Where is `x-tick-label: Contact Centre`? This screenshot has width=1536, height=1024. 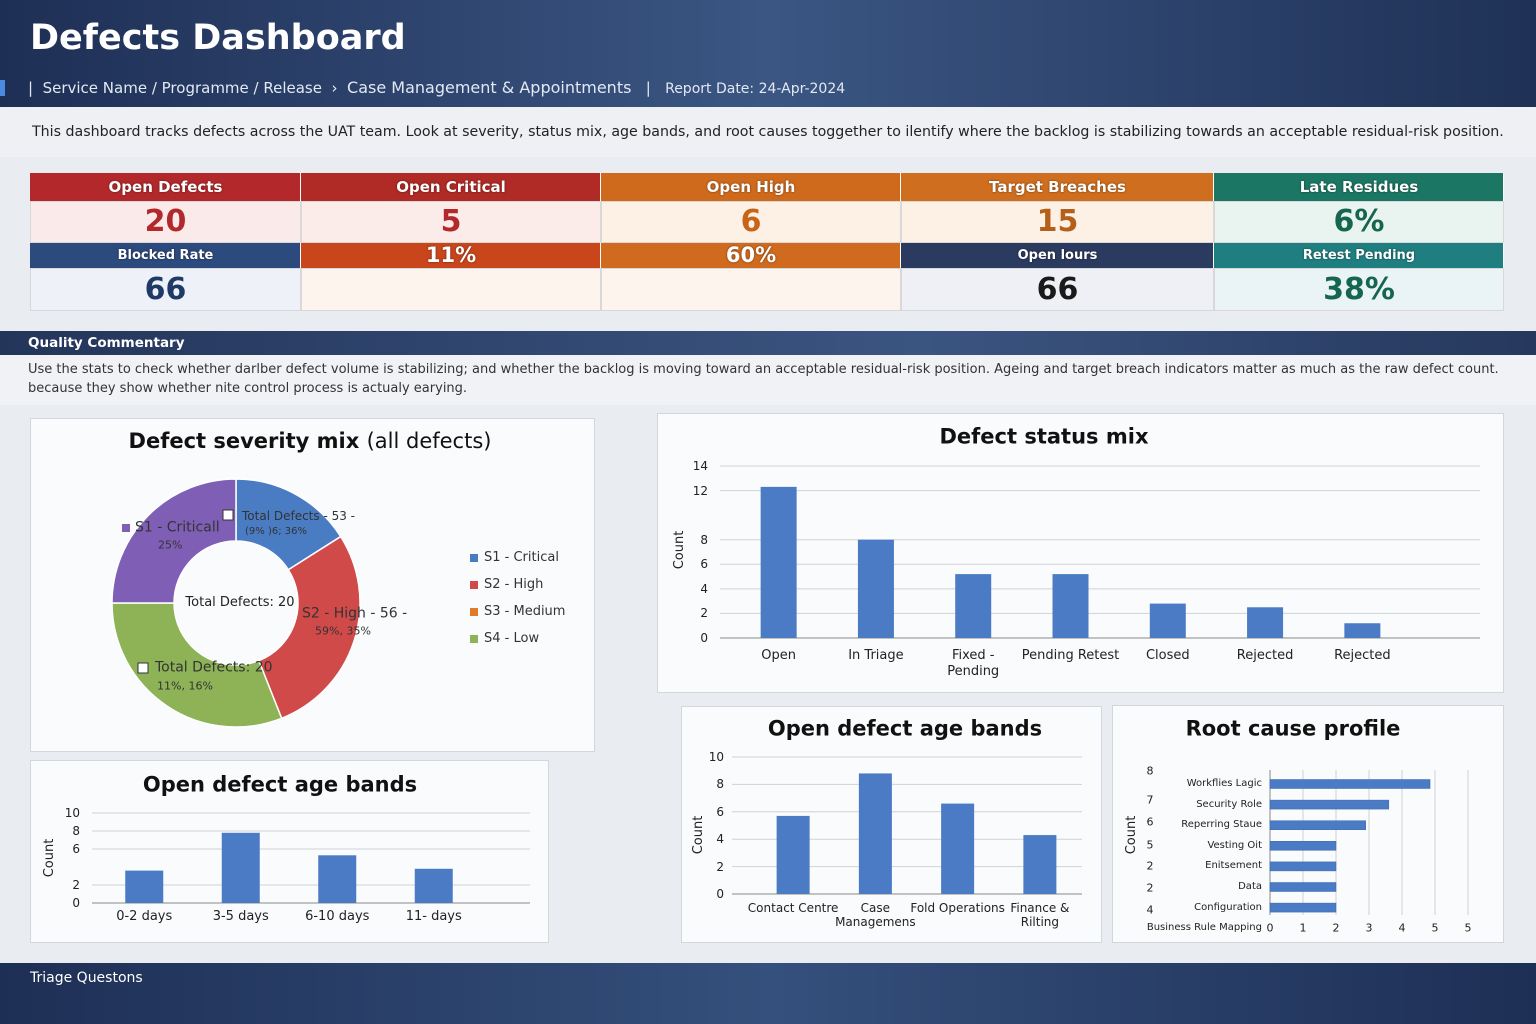 x-tick-label: Contact Centre is located at coordinates (793, 908).